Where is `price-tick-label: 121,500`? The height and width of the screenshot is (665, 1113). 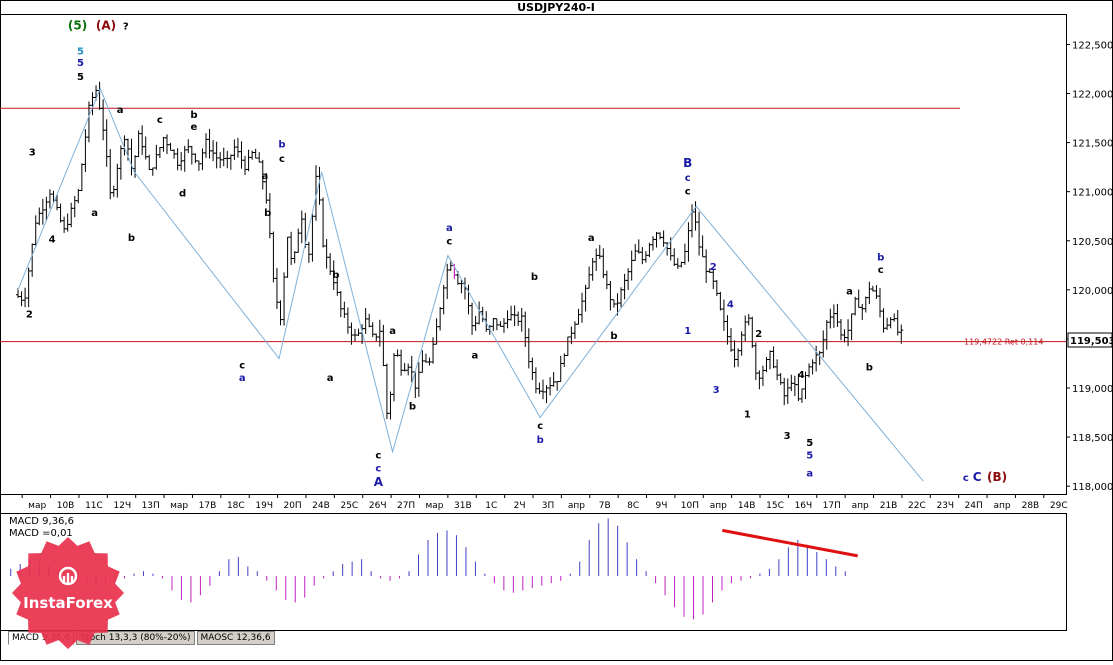 price-tick-label: 121,500 is located at coordinates (1092, 144).